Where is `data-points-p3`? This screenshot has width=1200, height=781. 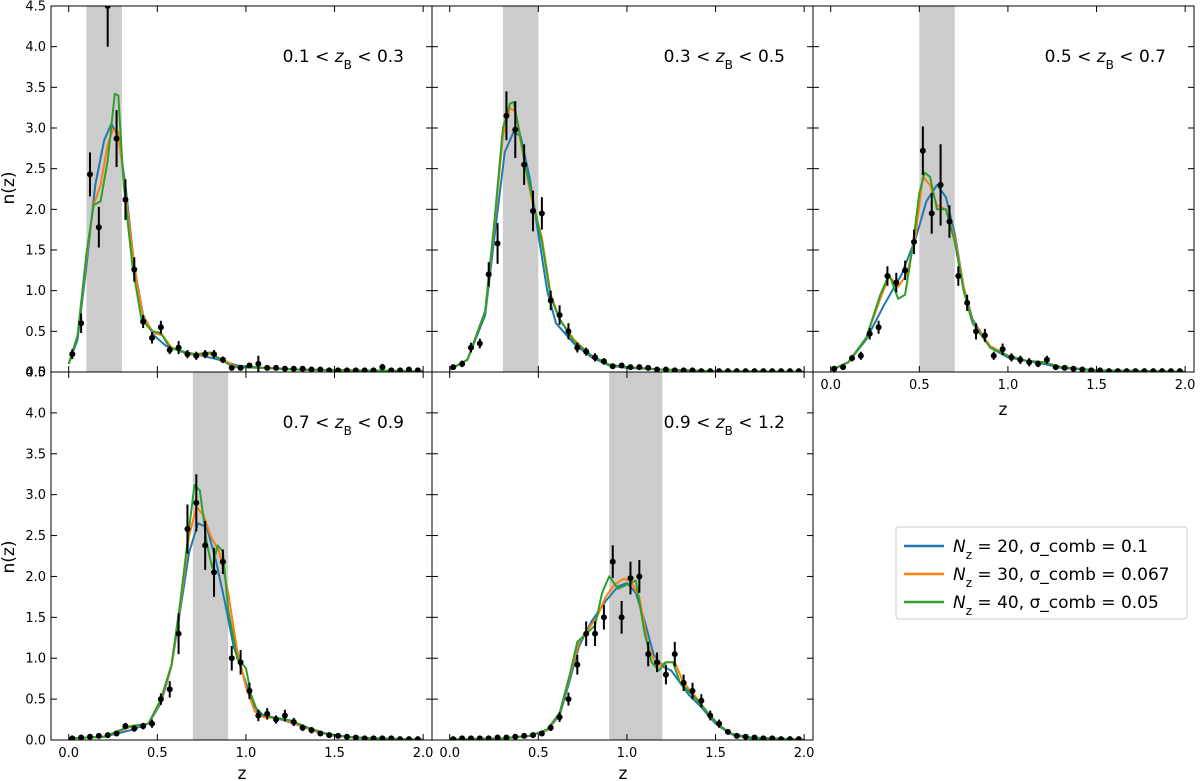
data-points-p3 is located at coordinates (1007, 249).